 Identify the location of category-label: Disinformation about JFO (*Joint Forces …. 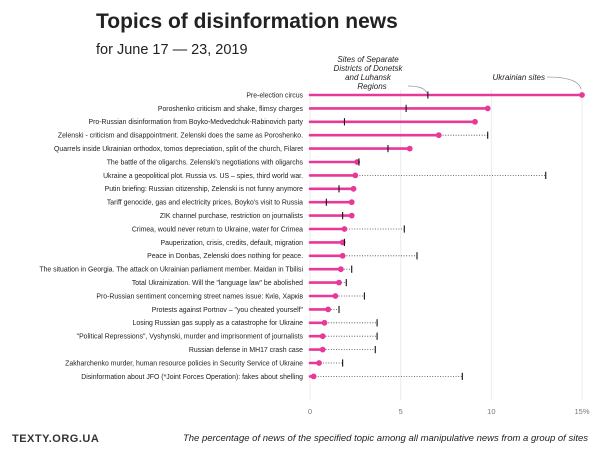
(192, 377).